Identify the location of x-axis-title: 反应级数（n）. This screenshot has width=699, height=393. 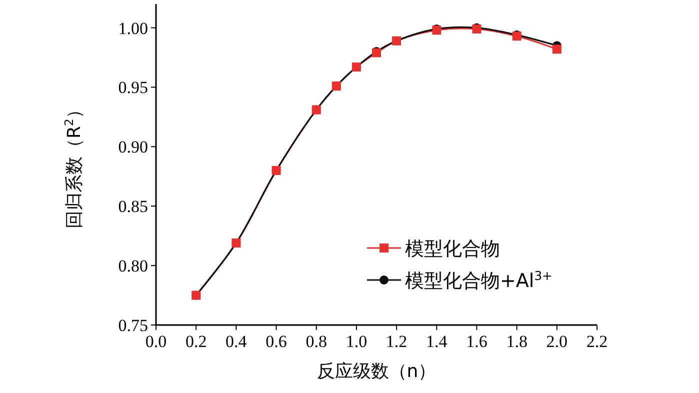
(376, 371).